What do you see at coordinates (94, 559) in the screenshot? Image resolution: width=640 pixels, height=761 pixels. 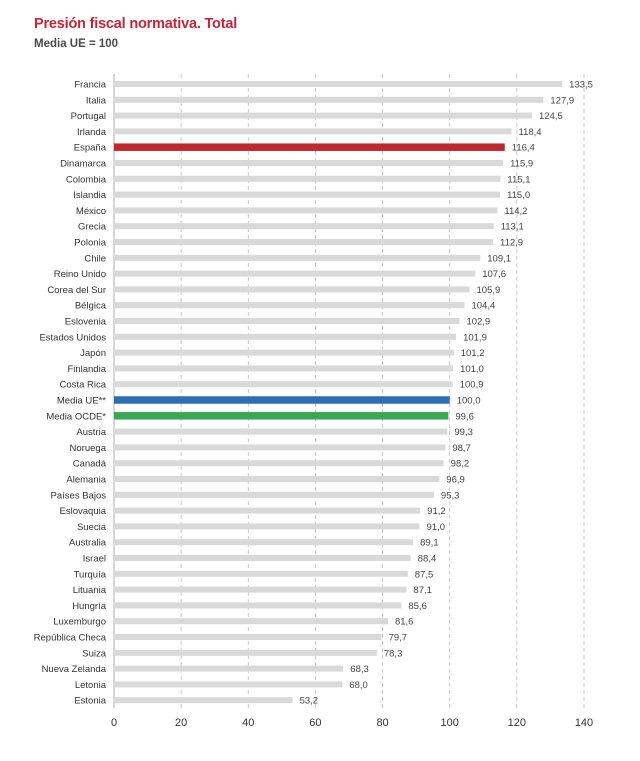 I see `category-label: Israel` at bounding box center [94, 559].